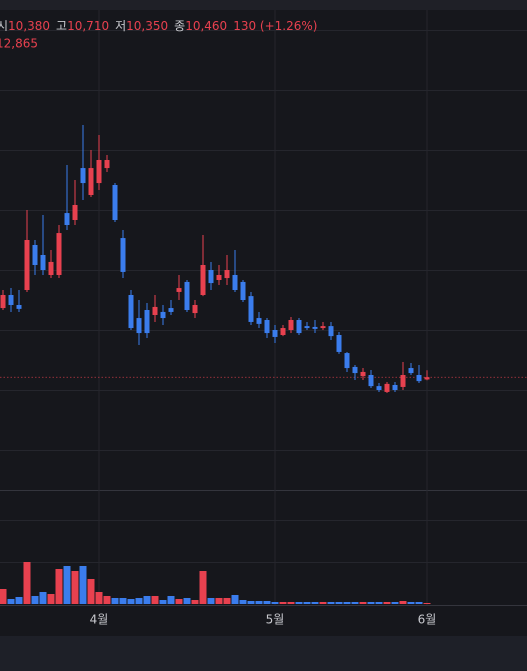  I want to click on legend-label: 고, so click(61, 26).